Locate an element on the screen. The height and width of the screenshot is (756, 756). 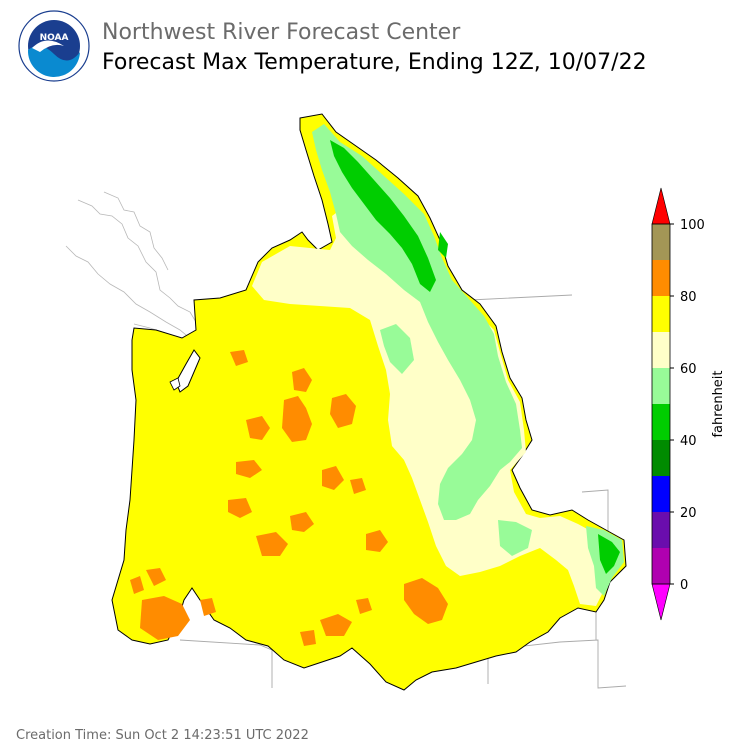
tick-label: 20 is located at coordinates (688, 513).